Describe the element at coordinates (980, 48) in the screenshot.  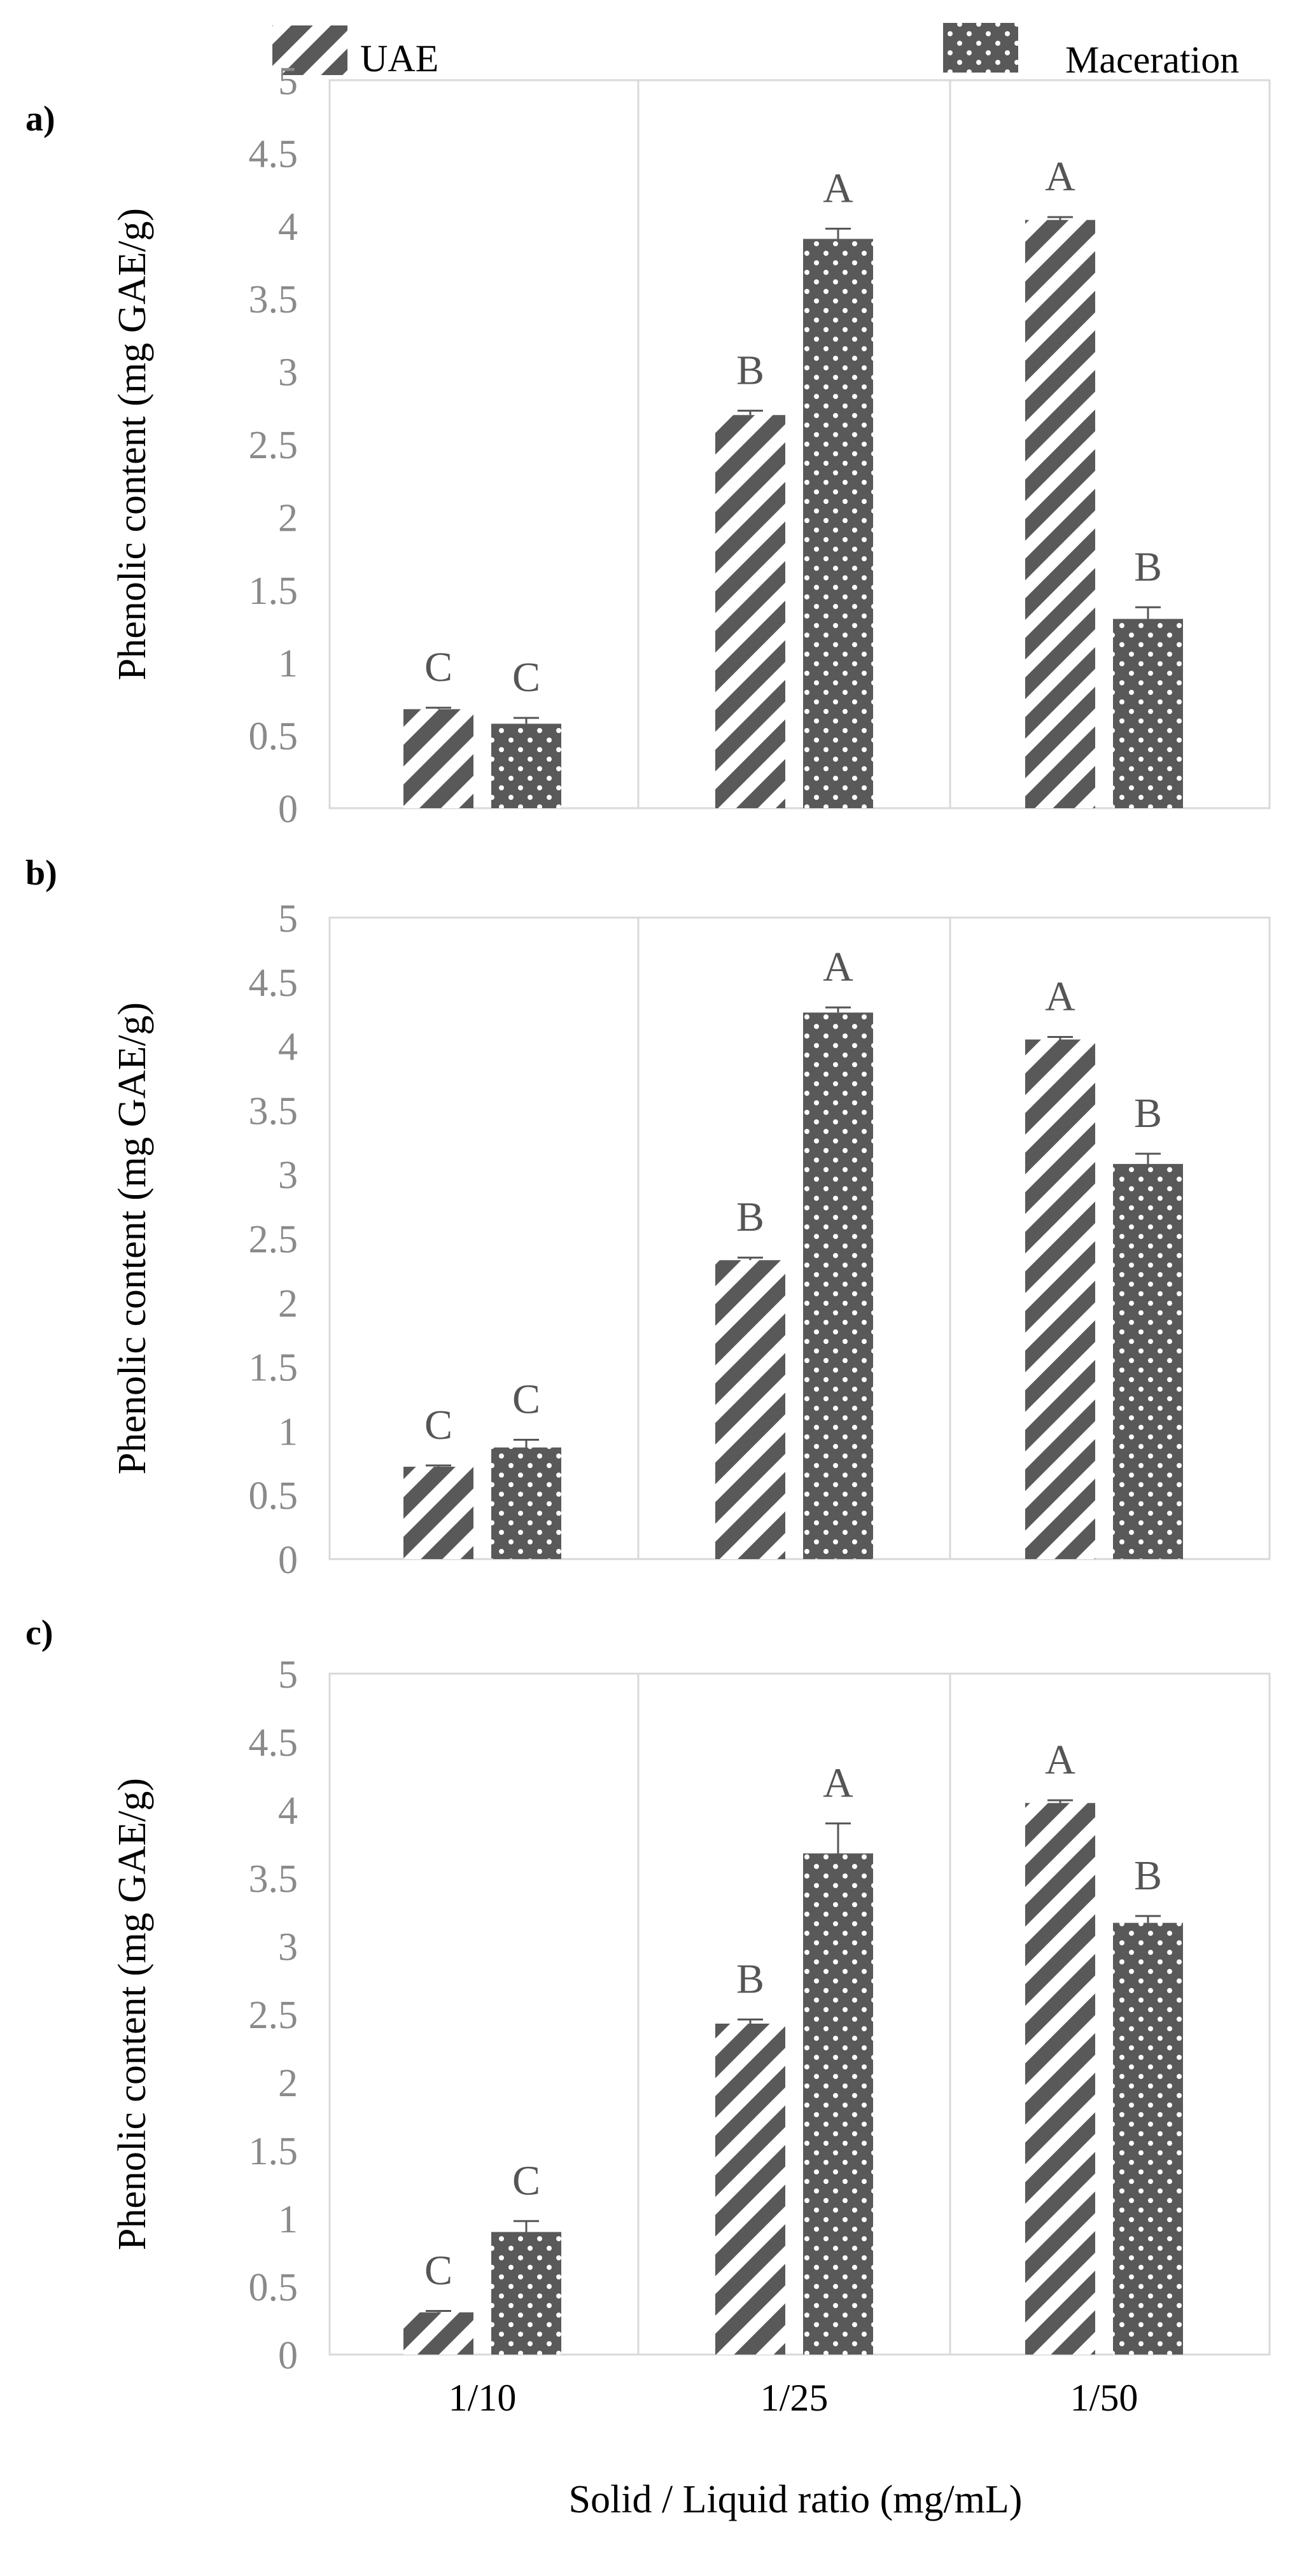
I see `legend-swatch-maceration` at that location.